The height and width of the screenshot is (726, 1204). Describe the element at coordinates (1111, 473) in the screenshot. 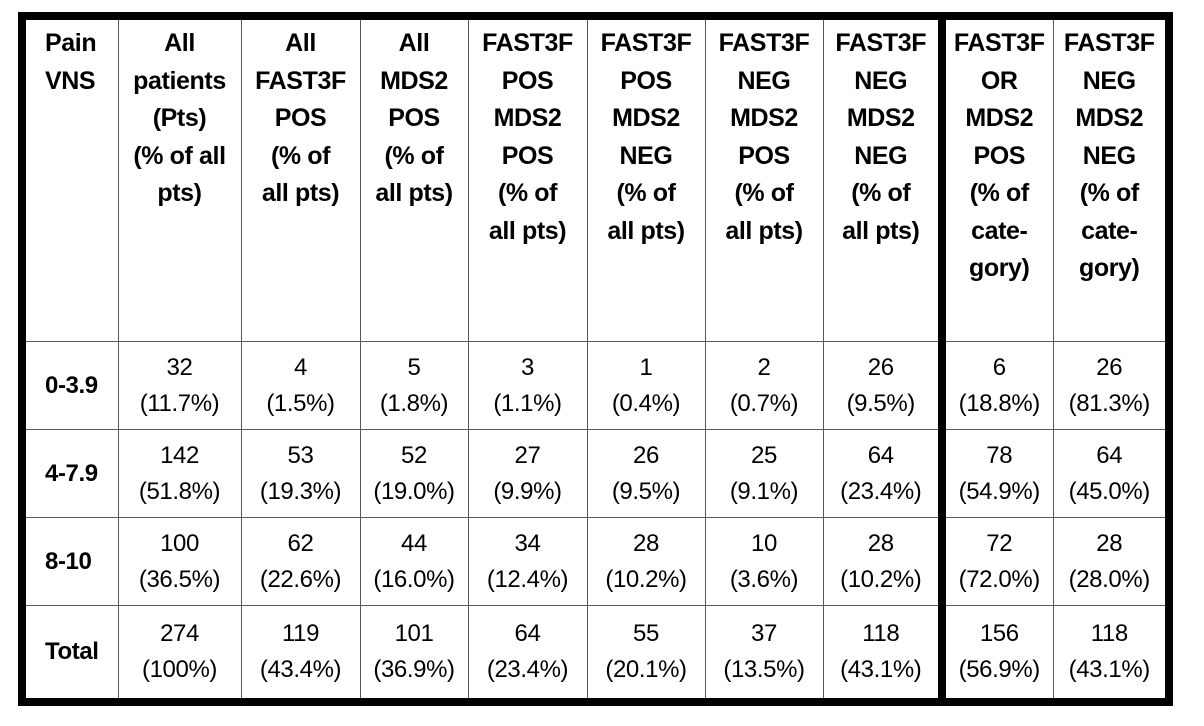

I see `cell-1-8: 64 (45.0%)` at that location.